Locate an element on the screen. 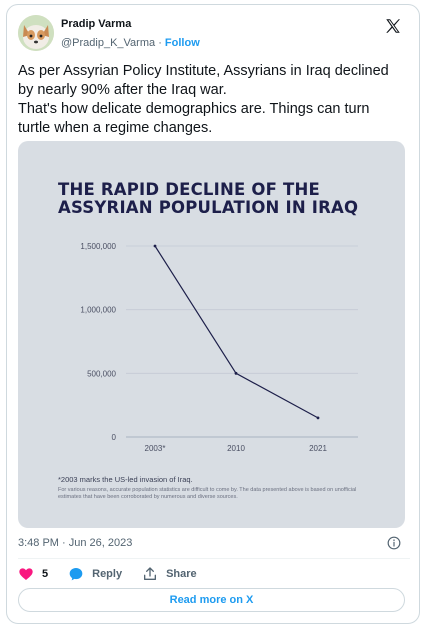 The height and width of the screenshot is (632, 432). heart-icon is located at coordinates (26, 574).